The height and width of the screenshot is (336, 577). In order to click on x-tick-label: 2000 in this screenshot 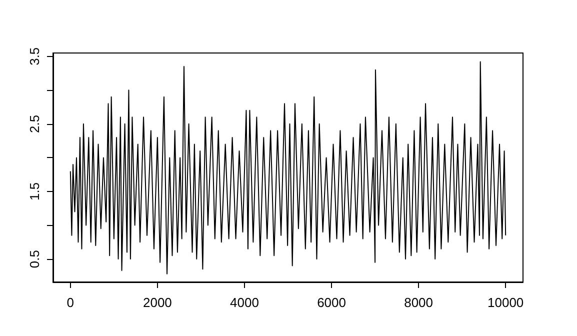, I will do `click(157, 302)`.